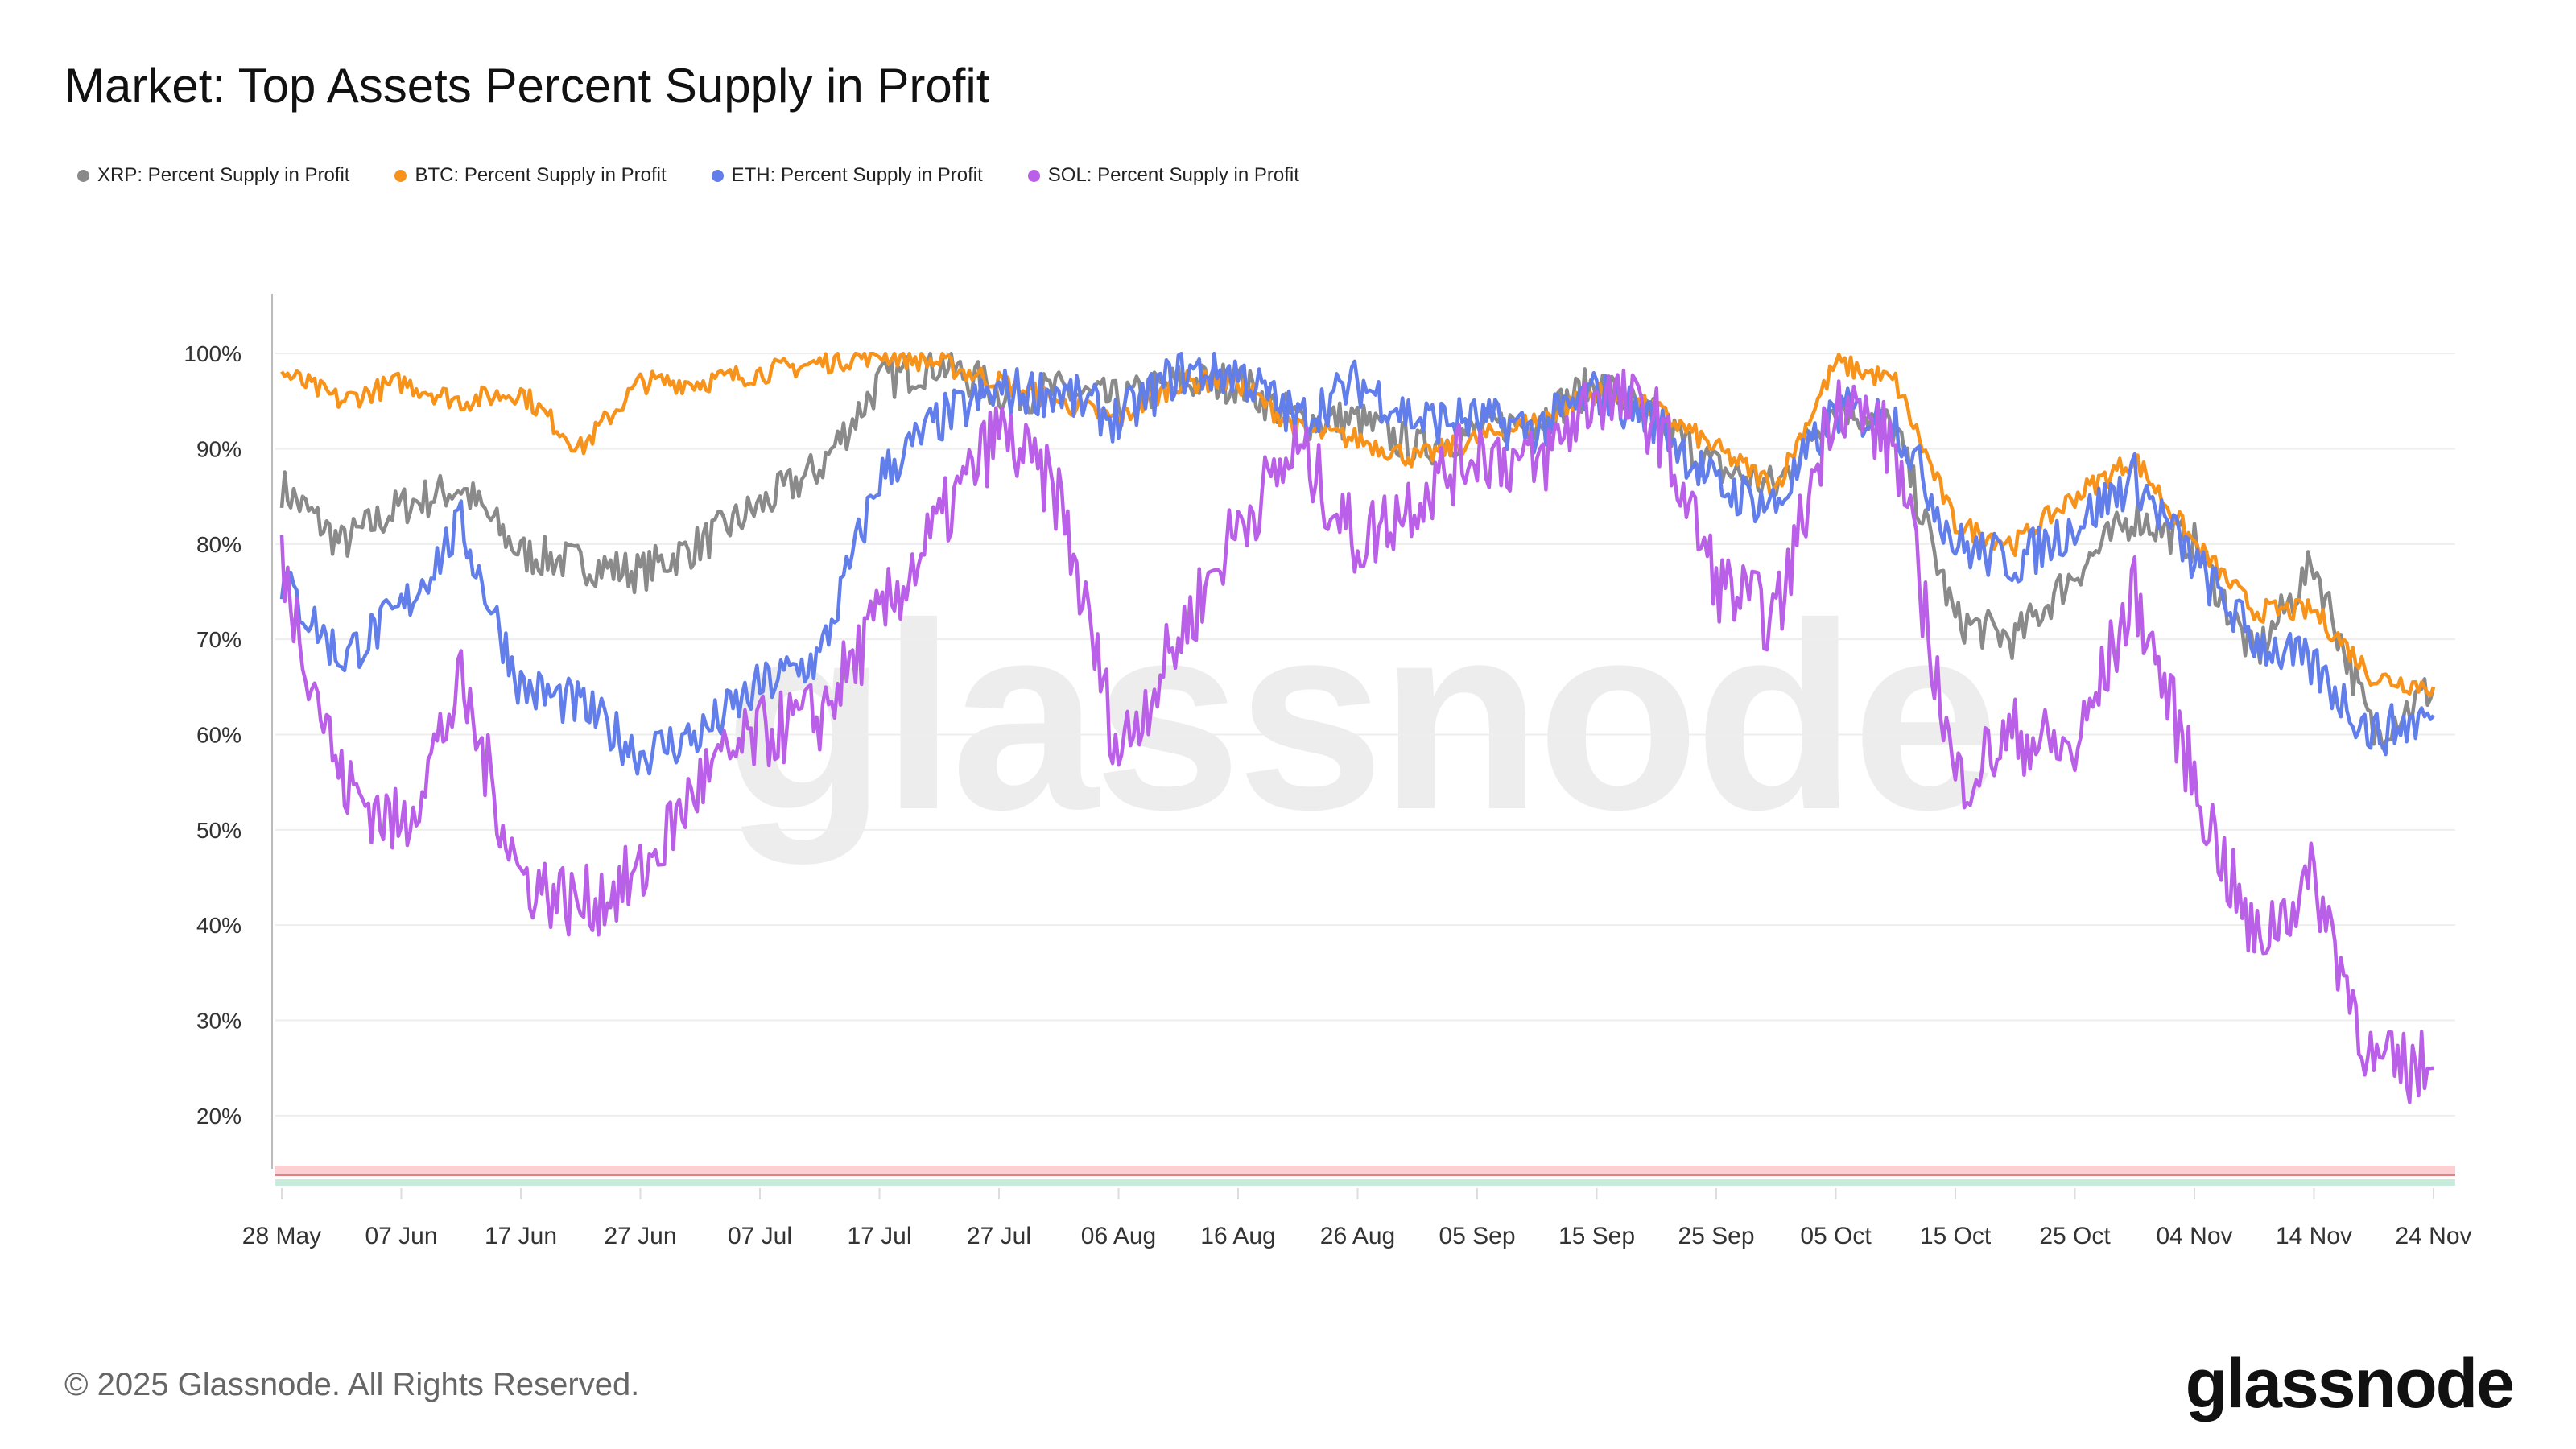  I want to click on y-tick-label: 90%, so click(219, 449).